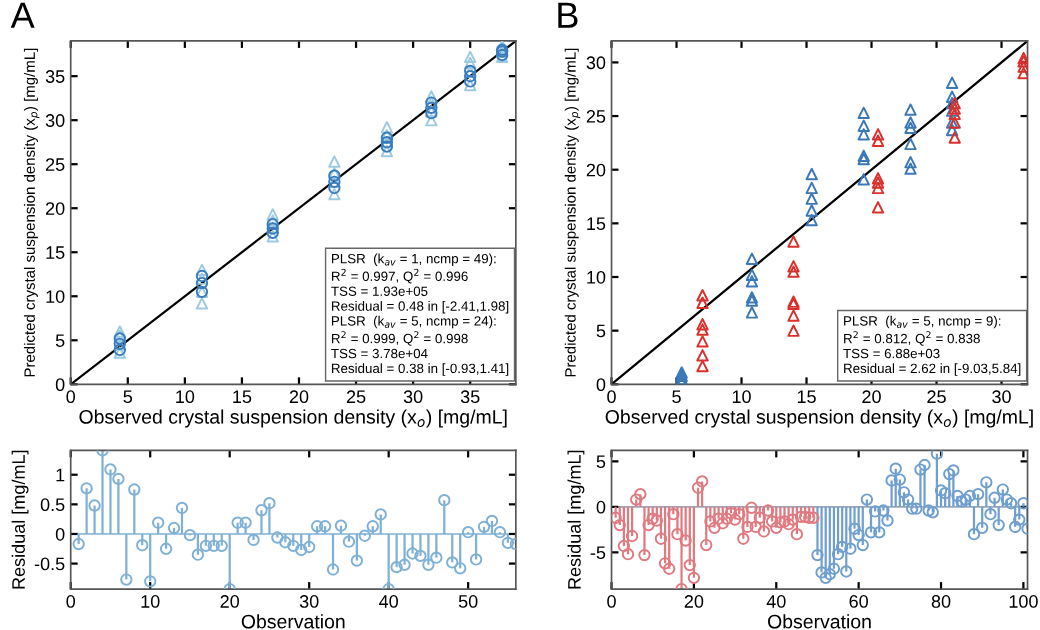 The image size is (1040, 630). What do you see at coordinates (22, 15) in the screenshot?
I see `chart-title: A` at bounding box center [22, 15].